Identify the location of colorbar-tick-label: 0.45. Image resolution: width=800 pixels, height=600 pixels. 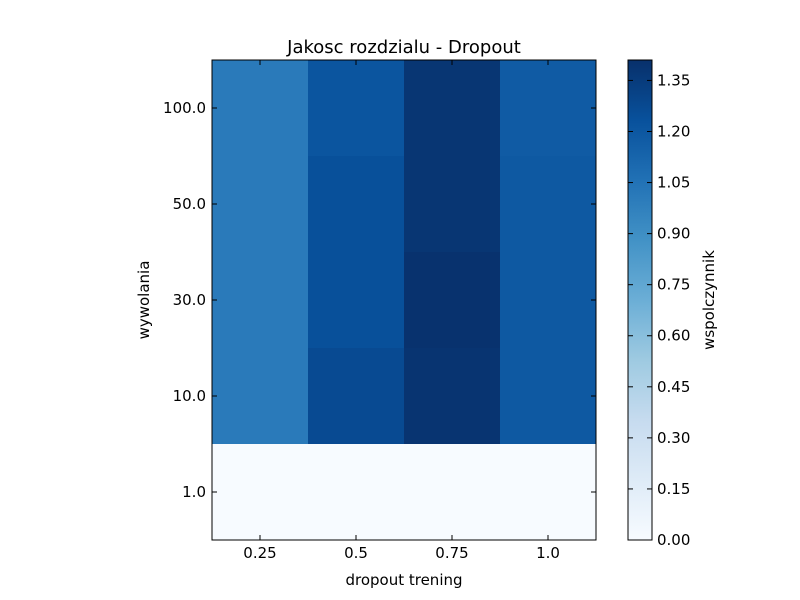
(673, 387).